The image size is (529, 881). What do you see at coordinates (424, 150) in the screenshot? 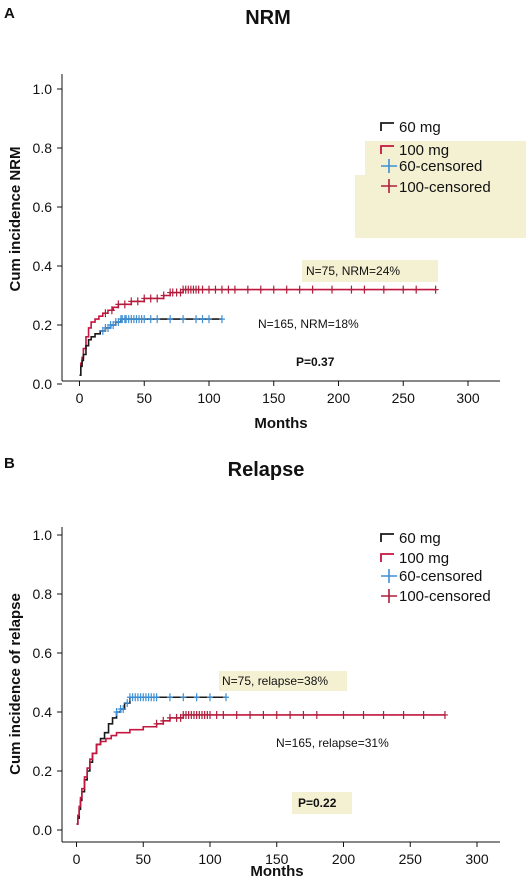
I see `legend-label: 100 mg` at bounding box center [424, 150].